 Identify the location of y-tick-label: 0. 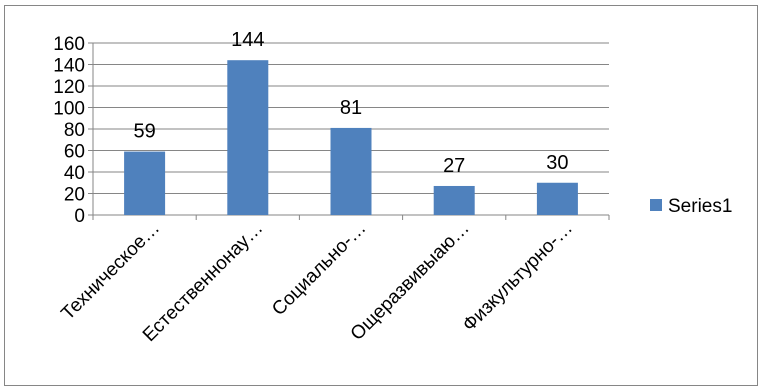
(79, 216).